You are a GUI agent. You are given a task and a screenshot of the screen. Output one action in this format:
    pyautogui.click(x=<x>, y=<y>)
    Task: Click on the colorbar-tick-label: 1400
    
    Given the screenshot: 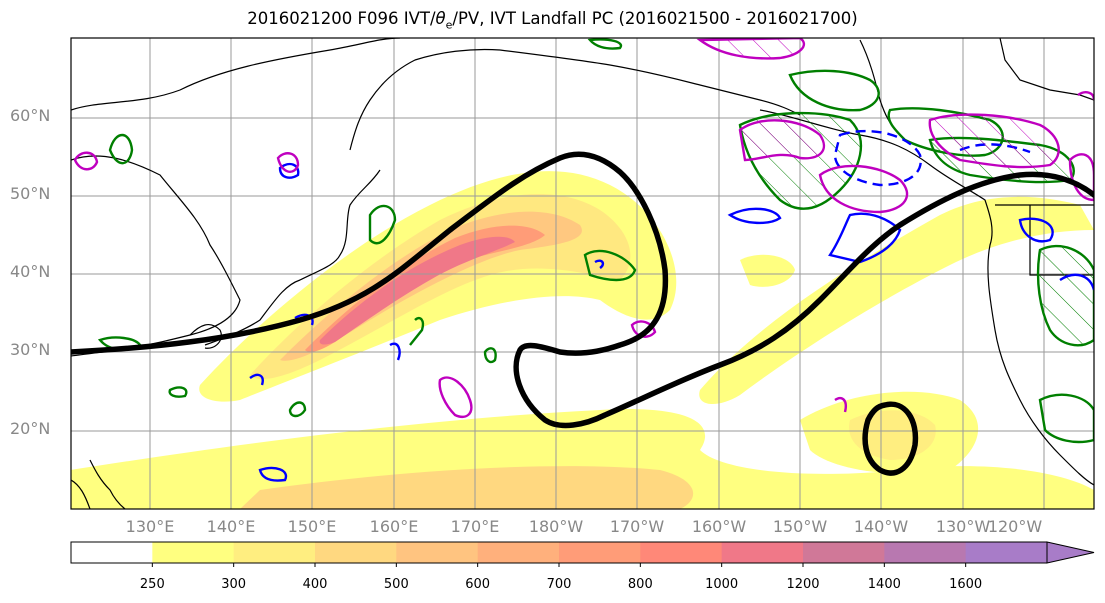 What is the action you would take?
    pyautogui.click(x=884, y=584)
    